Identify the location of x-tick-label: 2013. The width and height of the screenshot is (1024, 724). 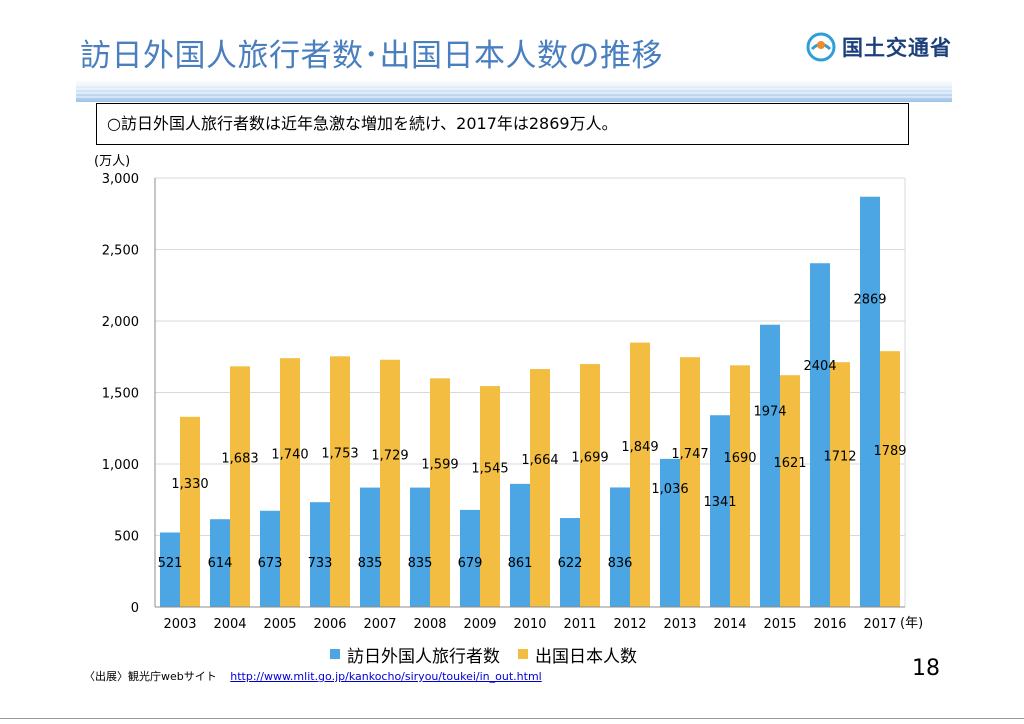
(679, 624).